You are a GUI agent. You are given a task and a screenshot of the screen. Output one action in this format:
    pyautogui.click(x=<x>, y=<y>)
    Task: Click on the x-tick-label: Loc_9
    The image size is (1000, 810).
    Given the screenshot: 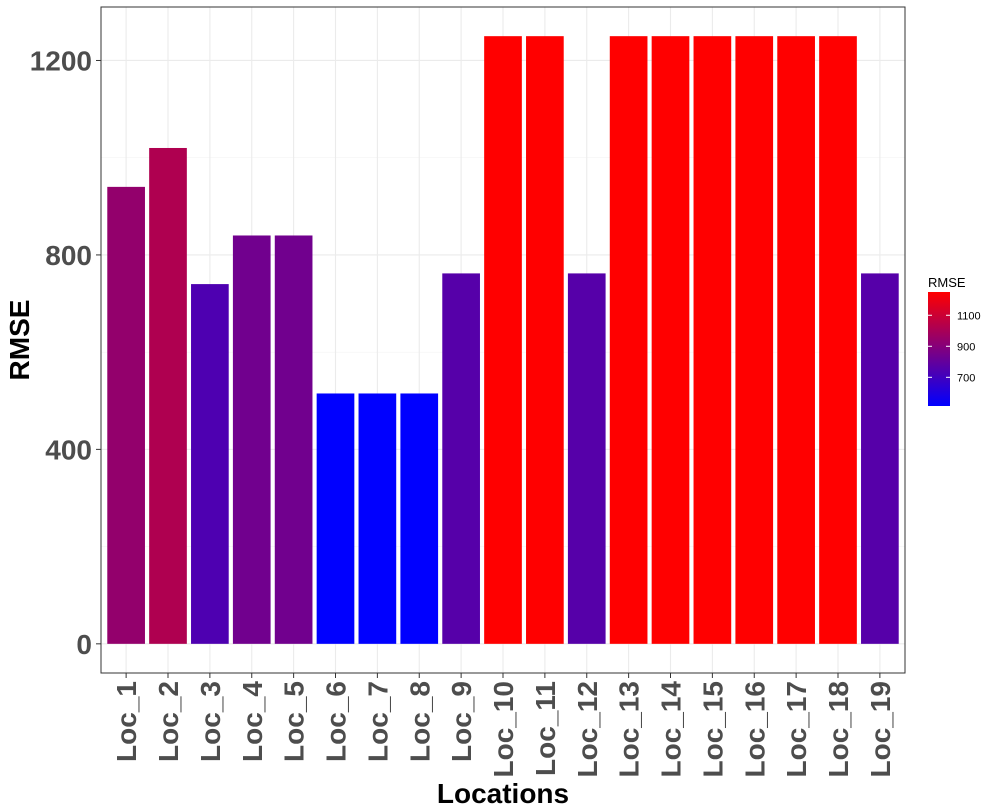 What is the action you would take?
    pyautogui.click(x=461, y=721)
    